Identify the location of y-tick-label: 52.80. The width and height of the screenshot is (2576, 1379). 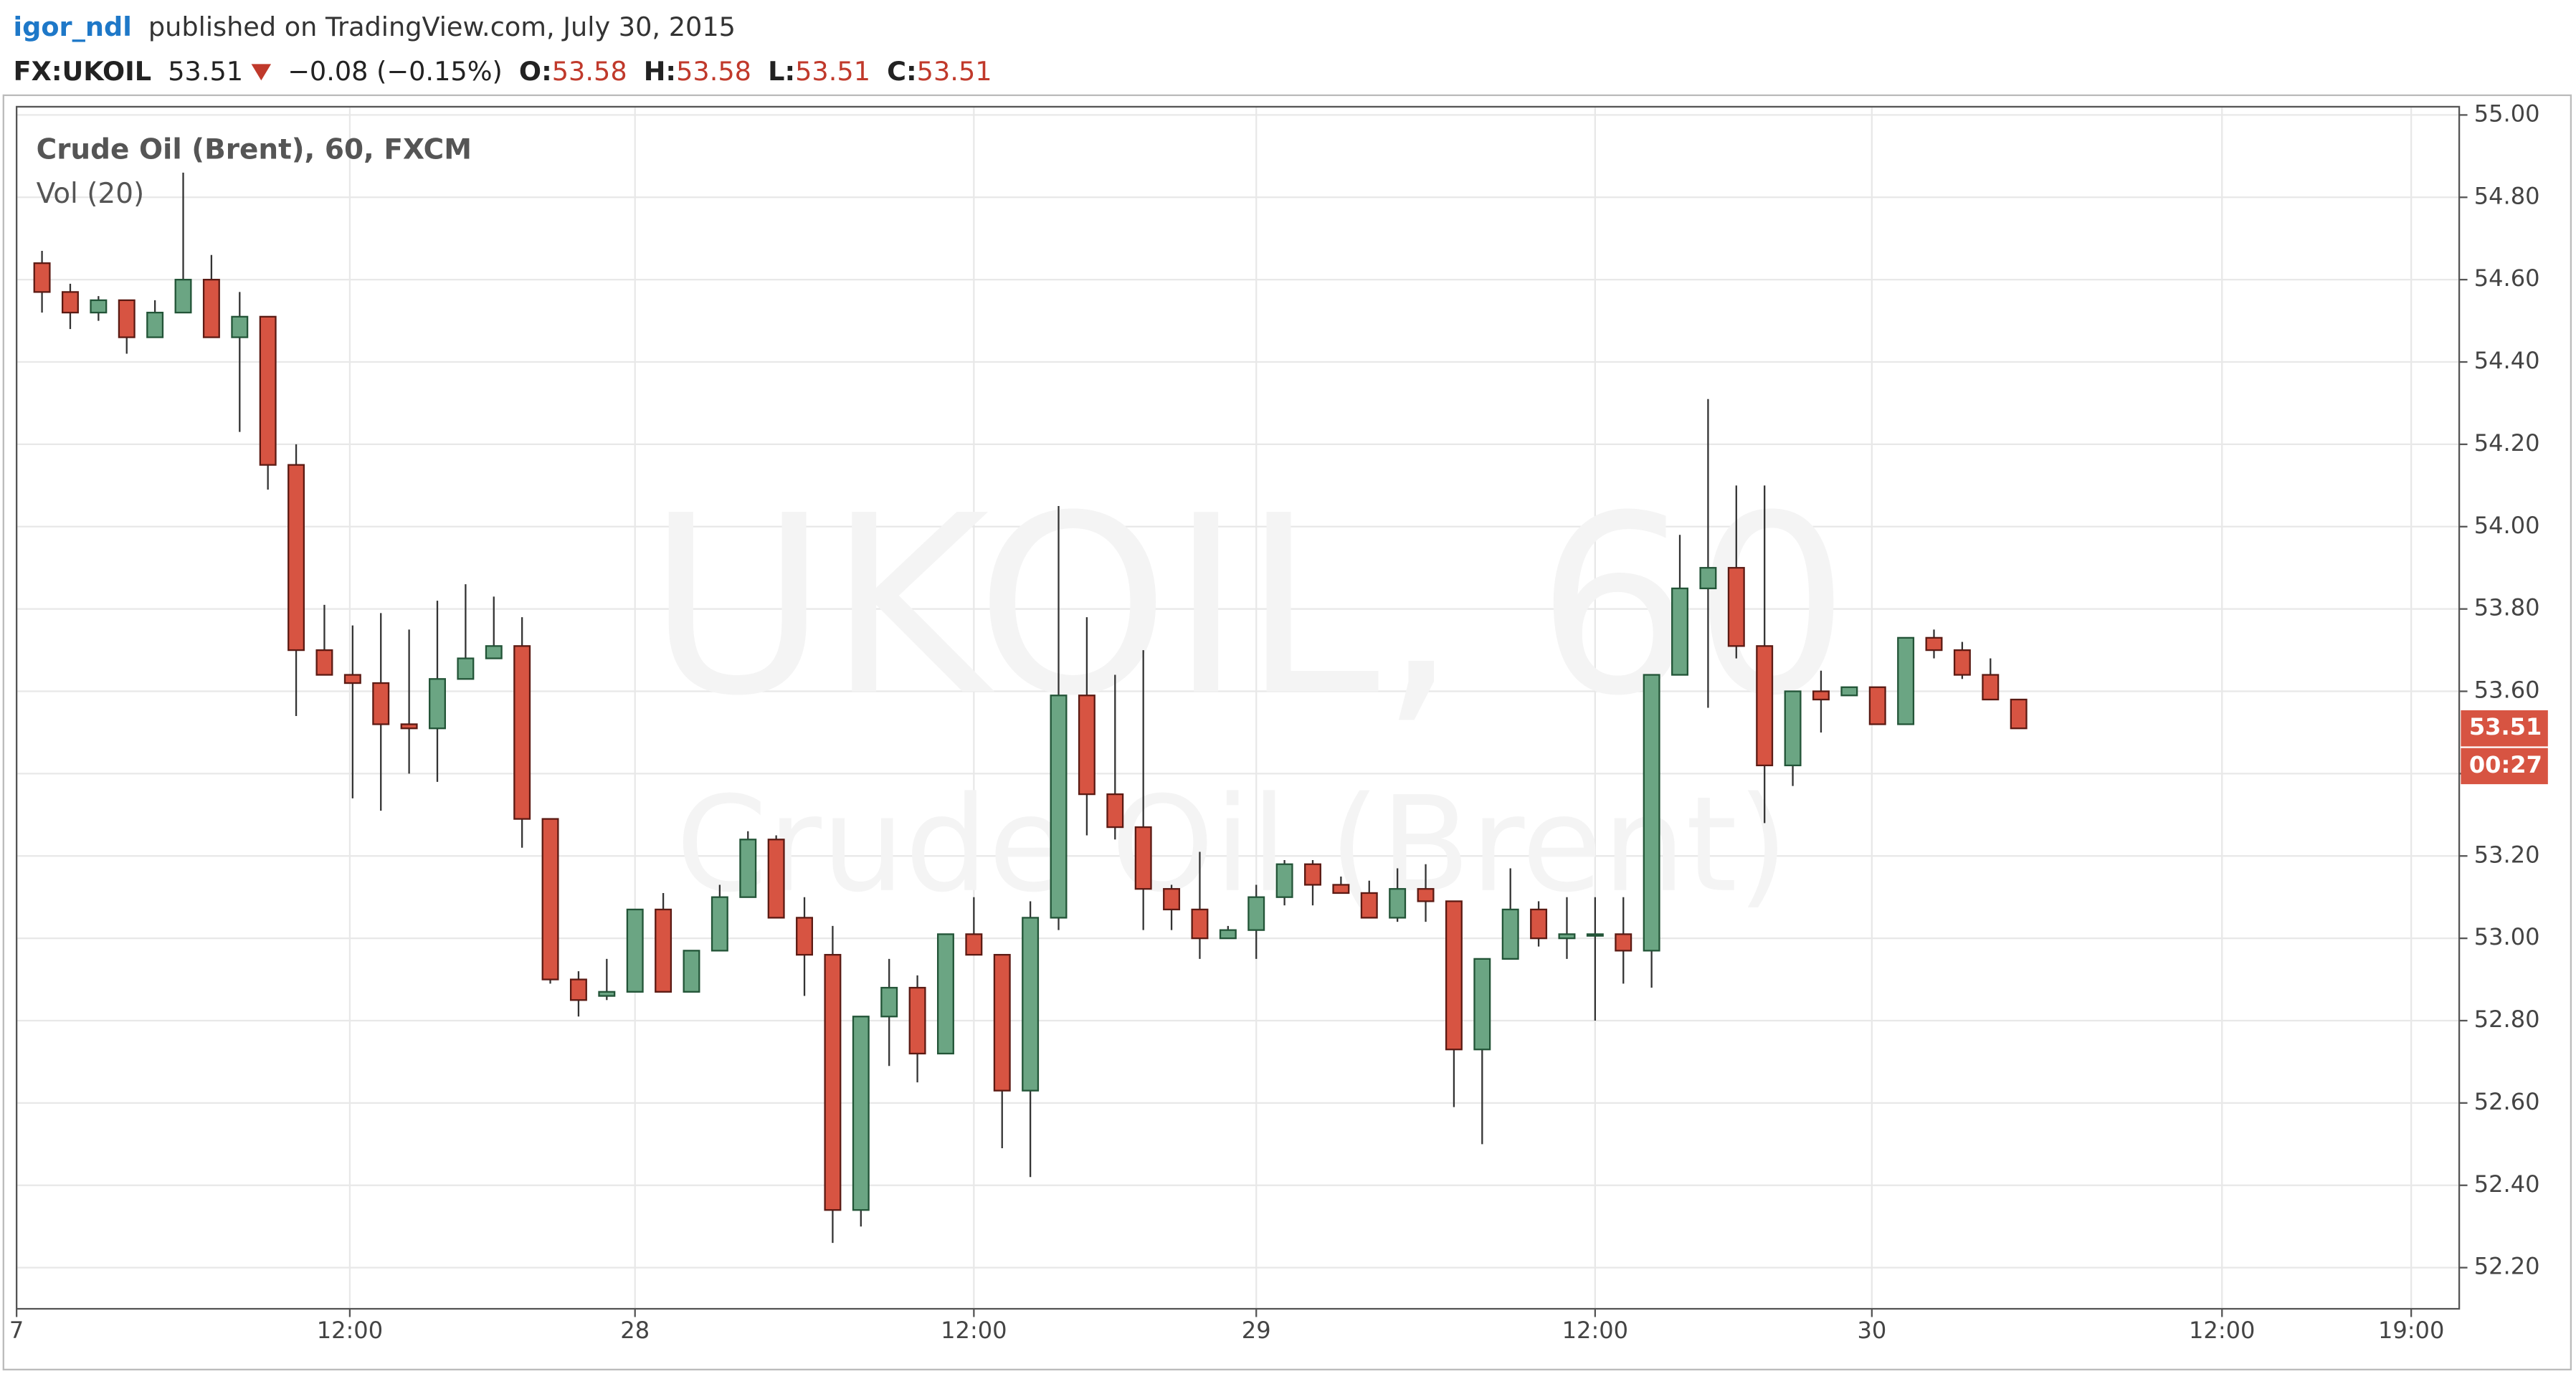
(2507, 1019).